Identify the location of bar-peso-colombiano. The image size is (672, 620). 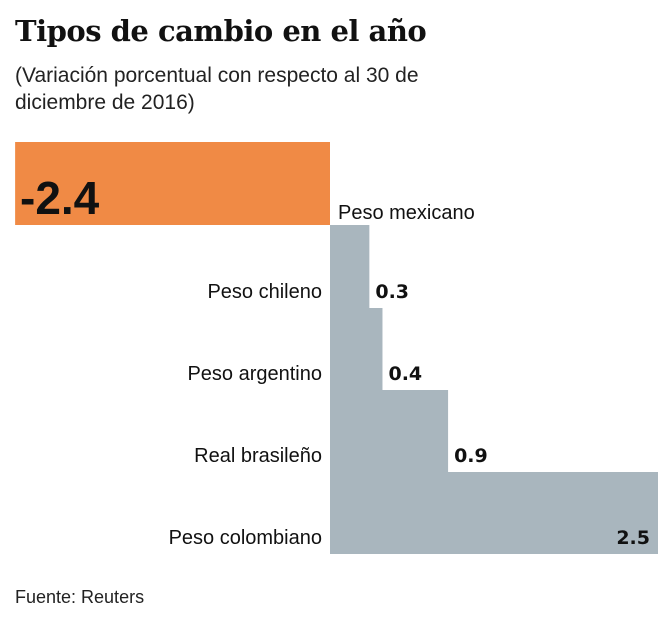
(494, 513).